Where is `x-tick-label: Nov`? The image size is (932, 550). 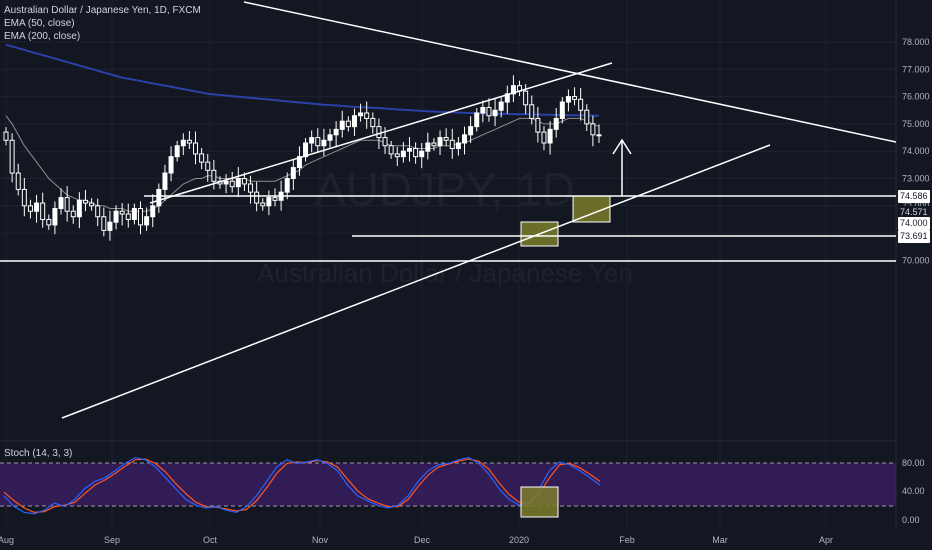 x-tick-label: Nov is located at coordinates (320, 540).